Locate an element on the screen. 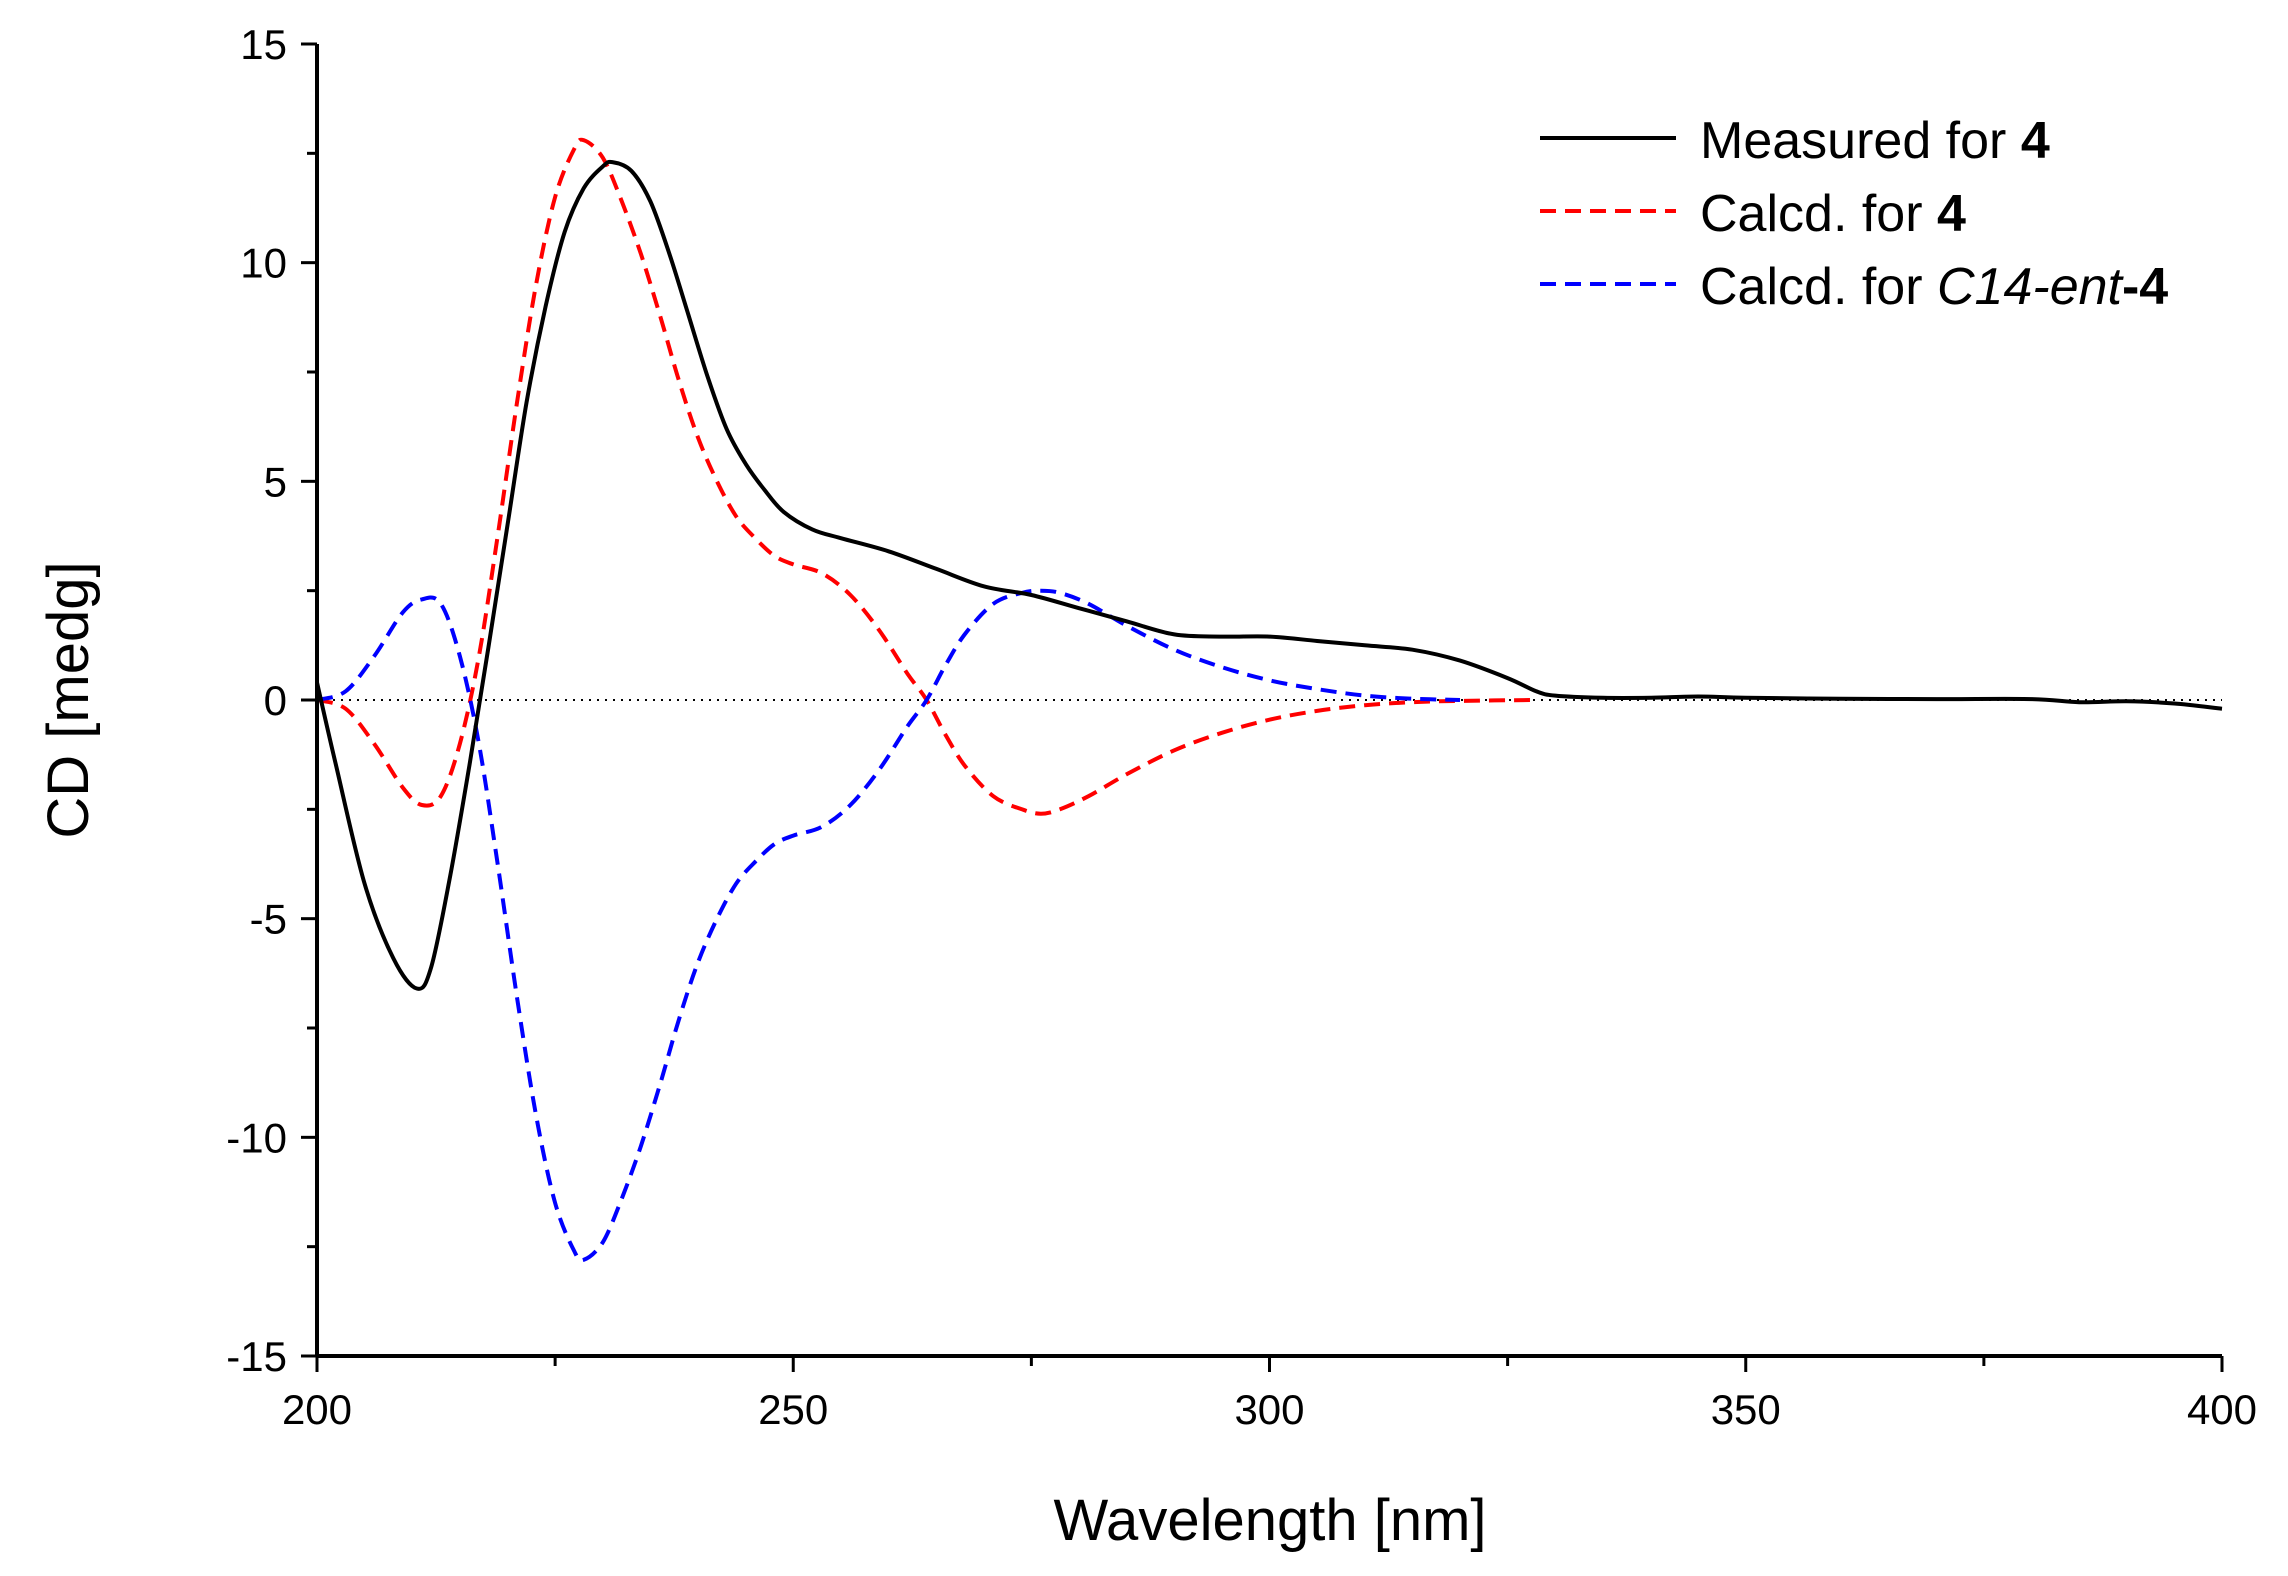  y-tick-label-15: 15 is located at coordinates (263, 44).